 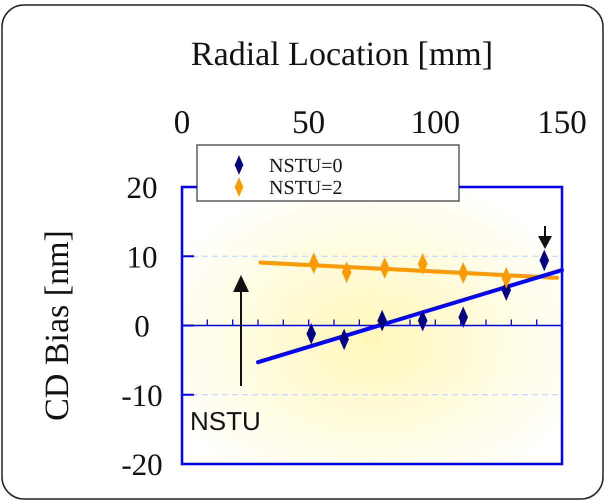 What do you see at coordinates (142, 187) in the screenshot?
I see `y-tick-label: 20` at bounding box center [142, 187].